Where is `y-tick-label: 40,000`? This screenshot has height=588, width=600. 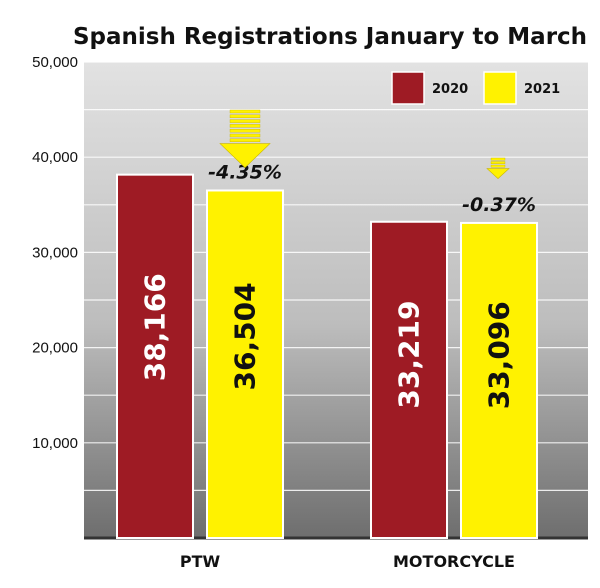 y-tick-label: 40,000 is located at coordinates (55, 157).